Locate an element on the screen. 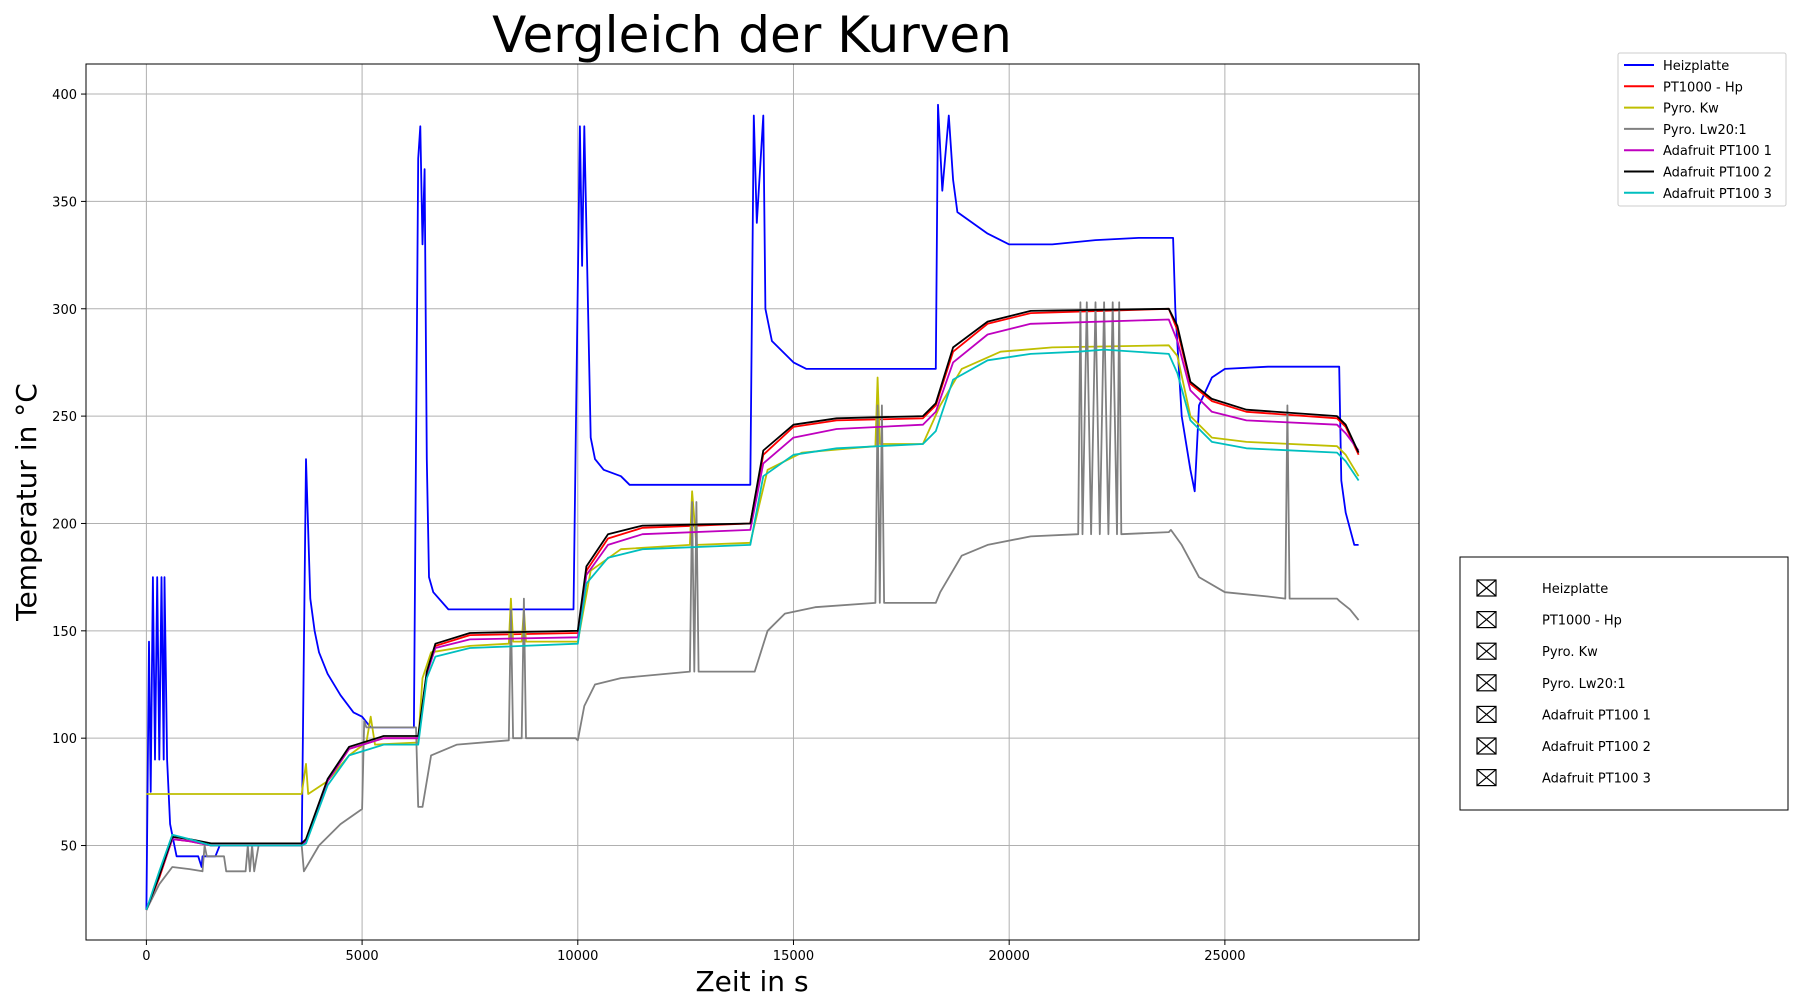 This screenshot has width=1800, height=1000. visibility-toggle: Adafruit PT100 2 is located at coordinates (1563, 746).